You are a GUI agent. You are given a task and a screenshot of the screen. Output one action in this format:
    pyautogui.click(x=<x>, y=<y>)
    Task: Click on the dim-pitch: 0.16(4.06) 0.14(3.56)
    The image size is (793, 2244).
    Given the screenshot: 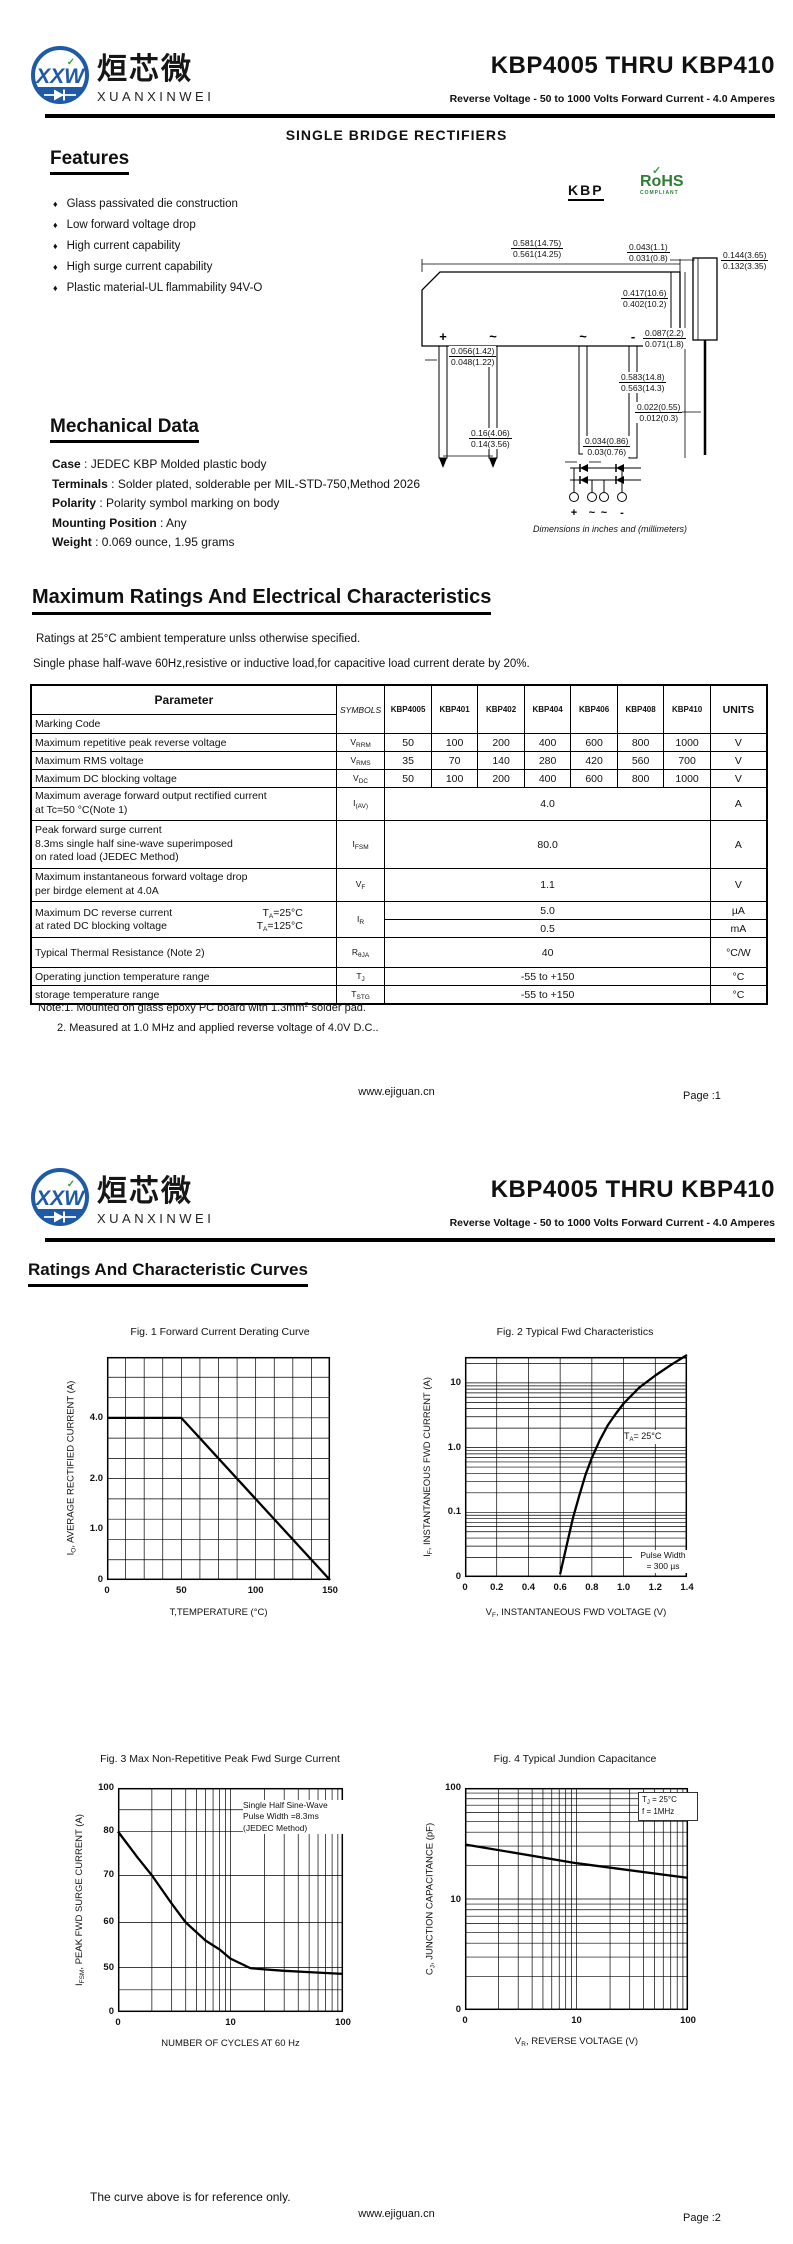 What is the action you would take?
    pyautogui.click(x=490, y=439)
    